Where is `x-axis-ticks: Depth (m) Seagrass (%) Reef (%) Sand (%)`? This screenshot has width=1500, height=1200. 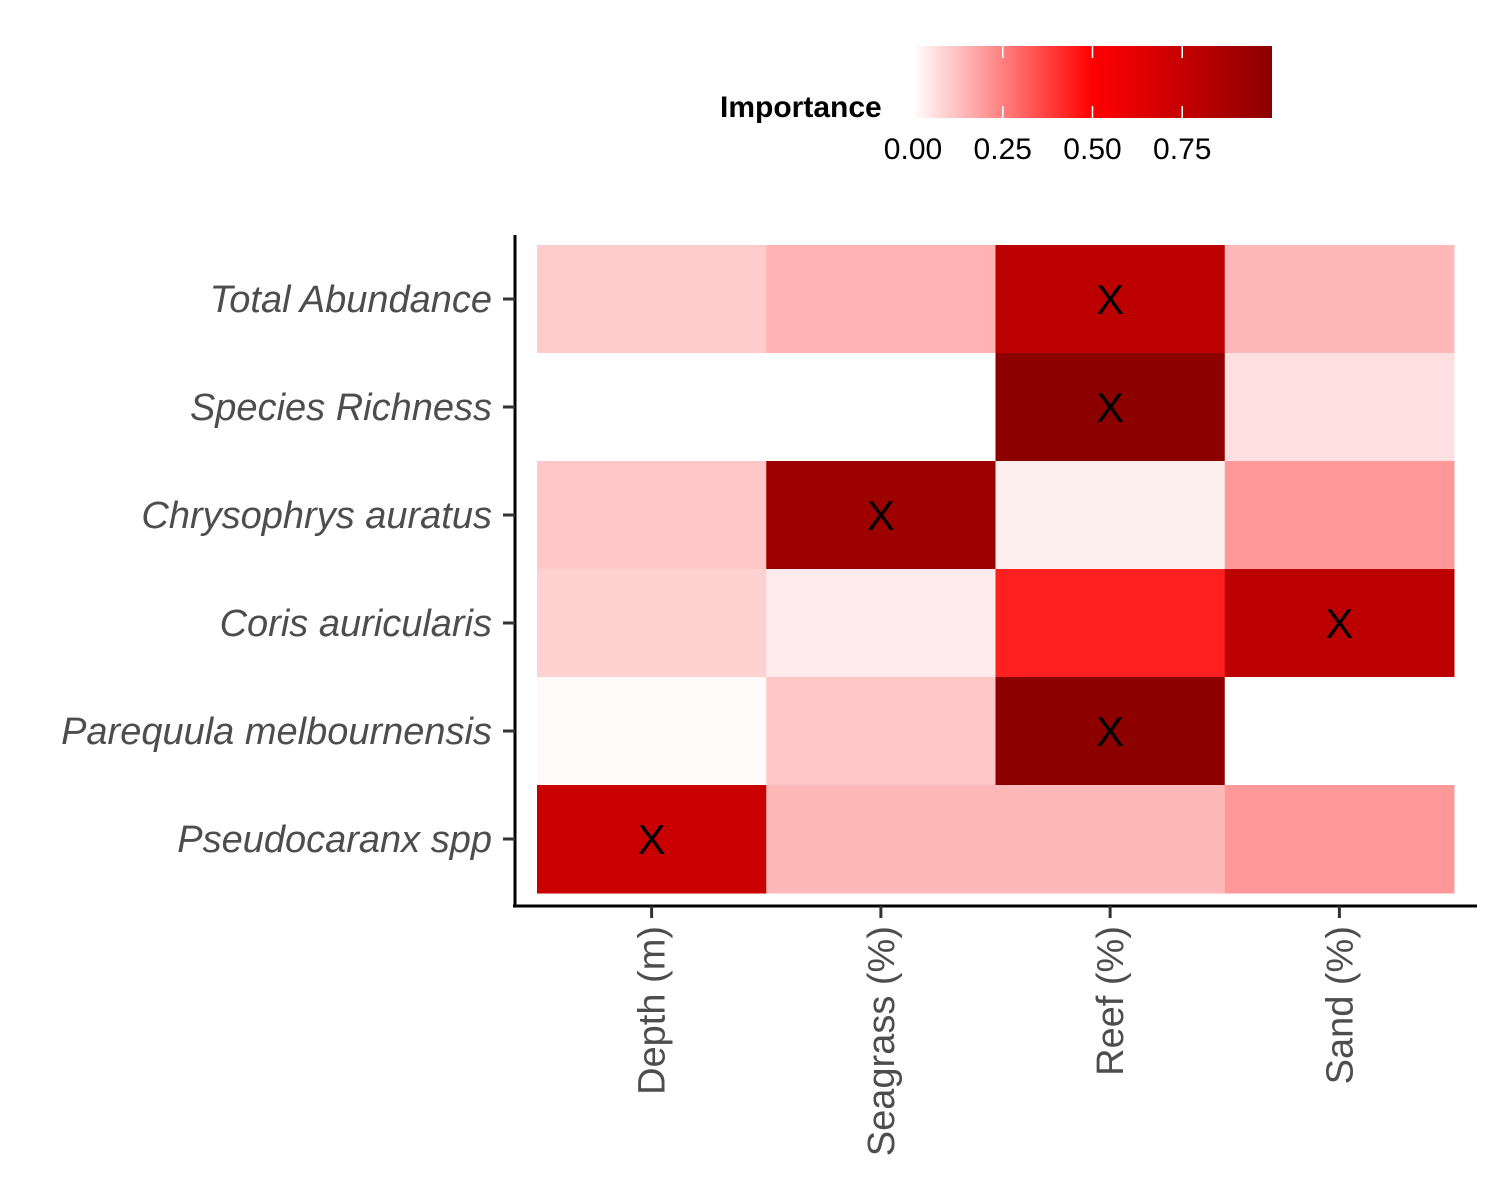 x-axis-ticks: Depth (m) Seagrass (%) Reef (%) Sand (%) is located at coordinates (996, 1031).